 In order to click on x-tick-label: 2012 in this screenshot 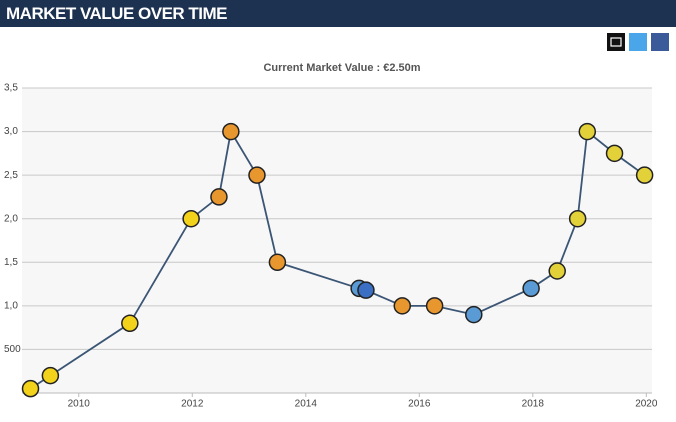, I will do `click(192, 404)`.